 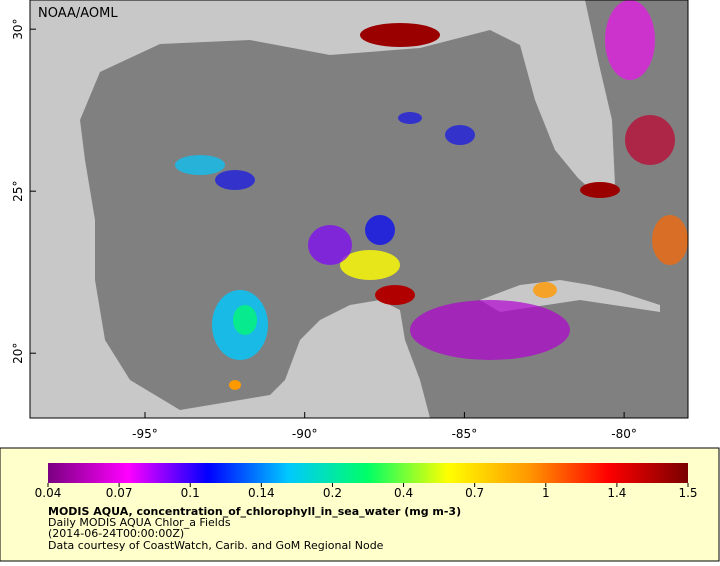 What do you see at coordinates (305, 434) in the screenshot?
I see `lon-tick-label: -90°` at bounding box center [305, 434].